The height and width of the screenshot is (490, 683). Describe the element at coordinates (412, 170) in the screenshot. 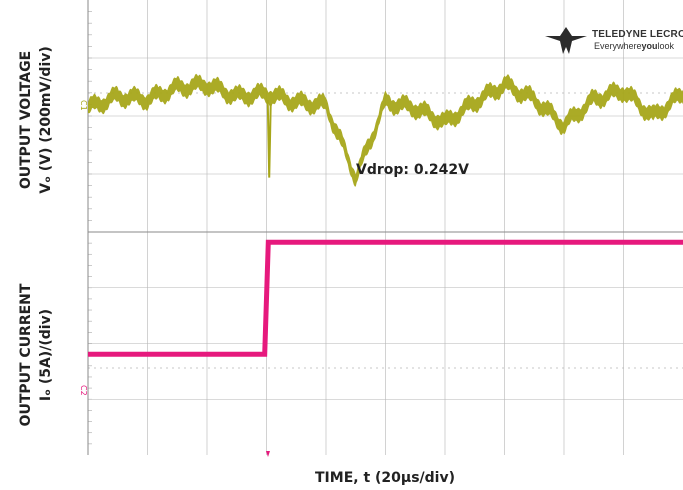

I see `vdrop-annotation: Vdrop: 0.242V` at that location.